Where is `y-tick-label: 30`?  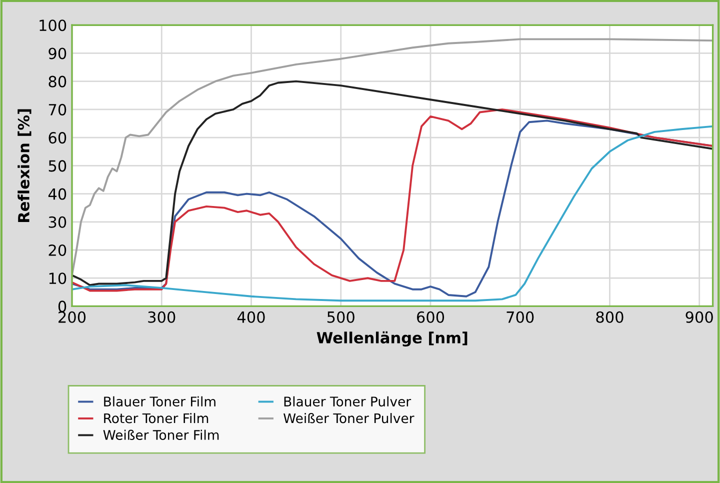 y-tick-label: 30 is located at coordinates (57, 222).